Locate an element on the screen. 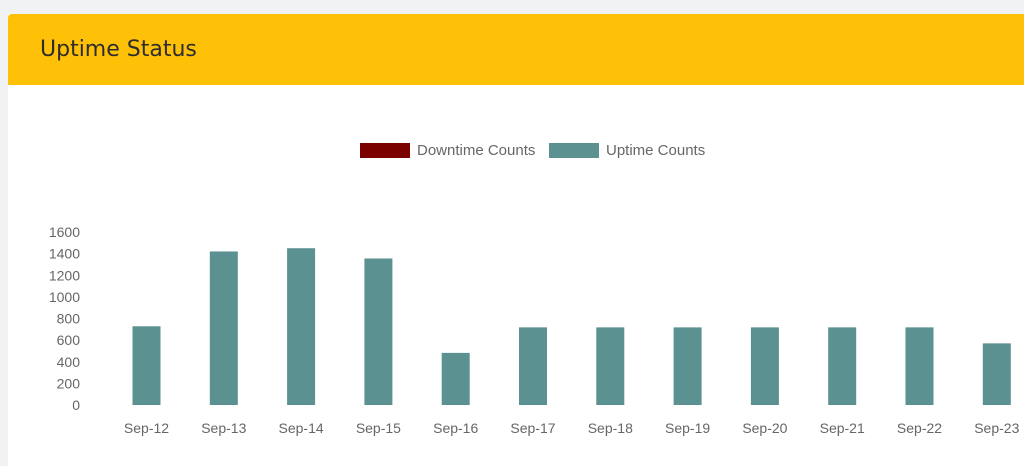  legend-label: Downtime Counts is located at coordinates (476, 150).